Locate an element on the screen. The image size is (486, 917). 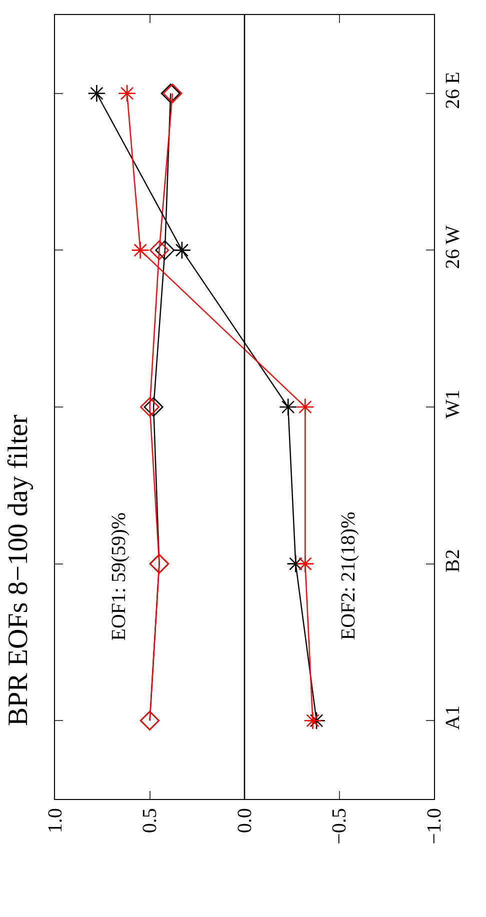
y-tick-label: 26 W is located at coordinates (453, 247).